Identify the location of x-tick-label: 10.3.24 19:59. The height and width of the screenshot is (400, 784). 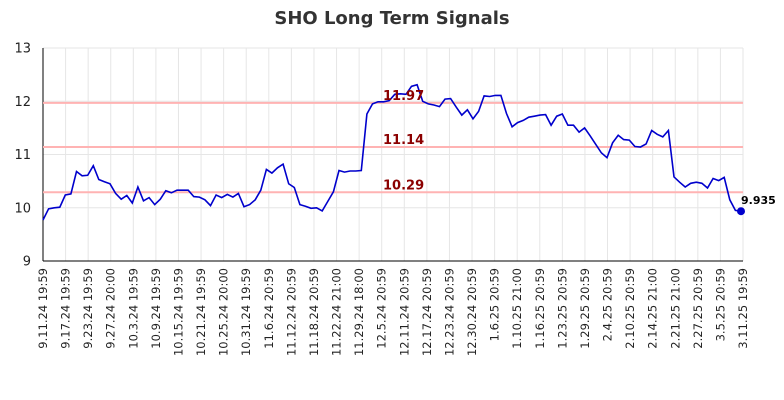
(133, 308).